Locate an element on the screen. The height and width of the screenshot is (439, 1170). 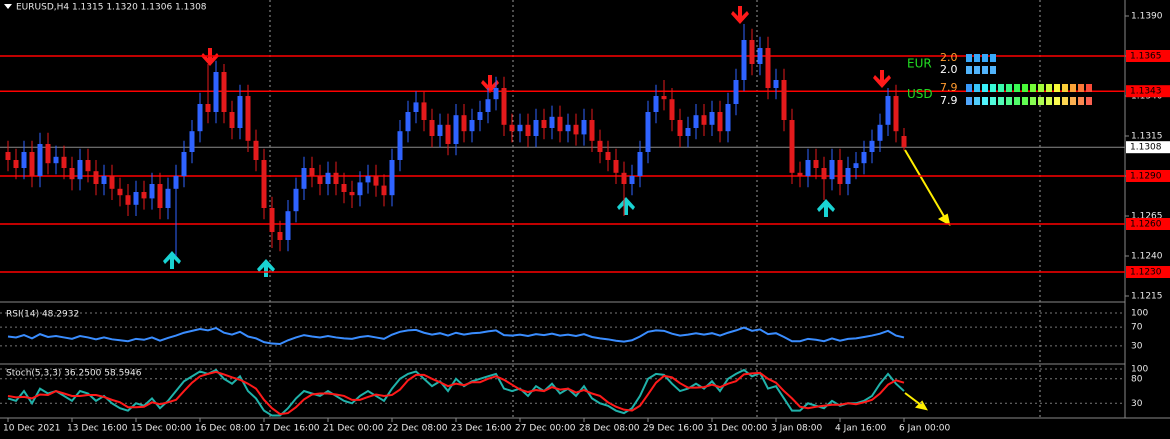
currency-name: USD is located at coordinates (920, 94).